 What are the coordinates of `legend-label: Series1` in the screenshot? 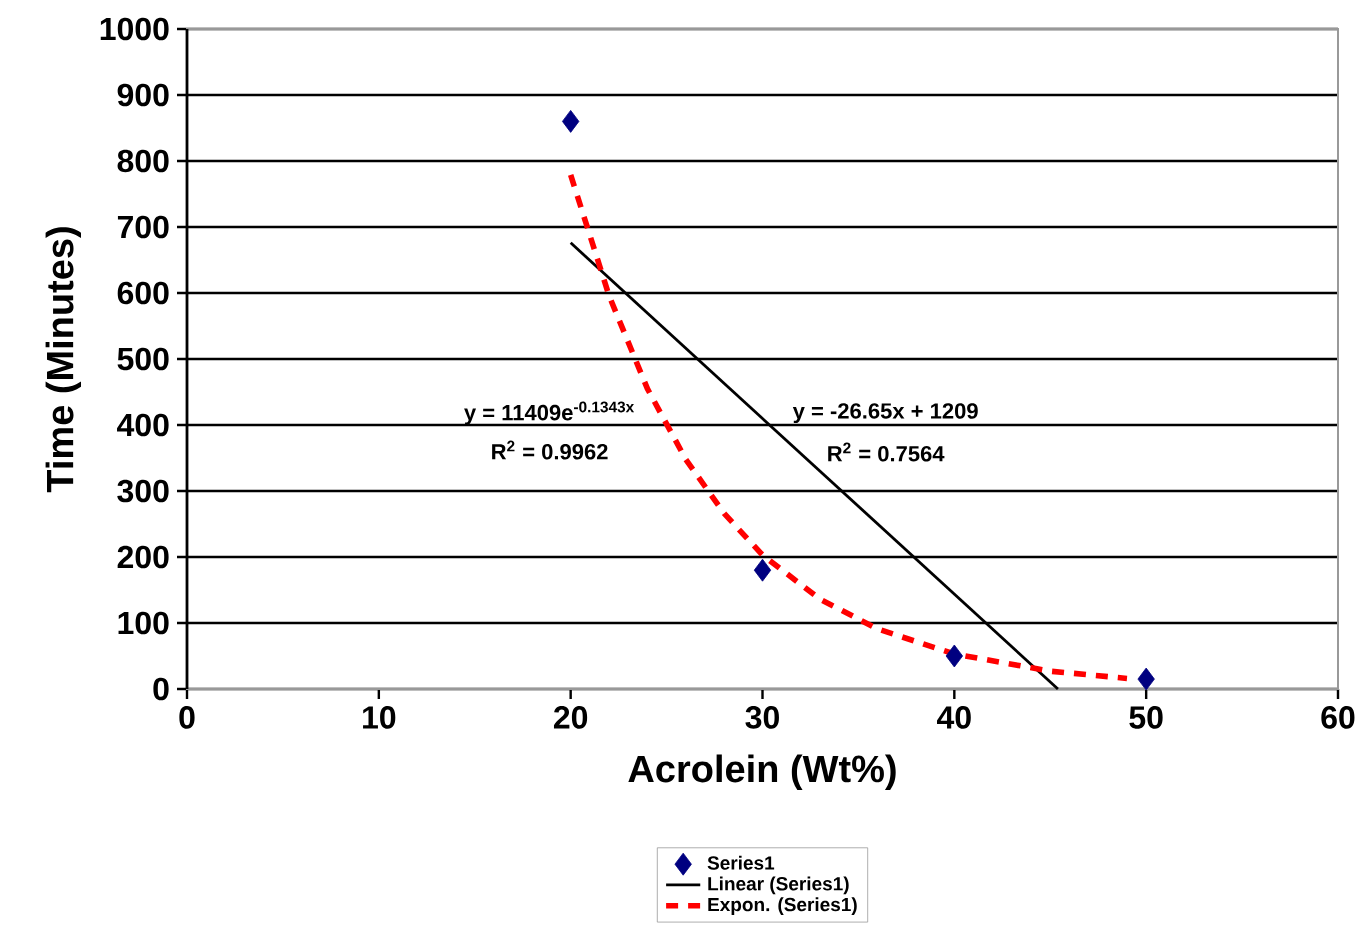 It's located at (741, 862).